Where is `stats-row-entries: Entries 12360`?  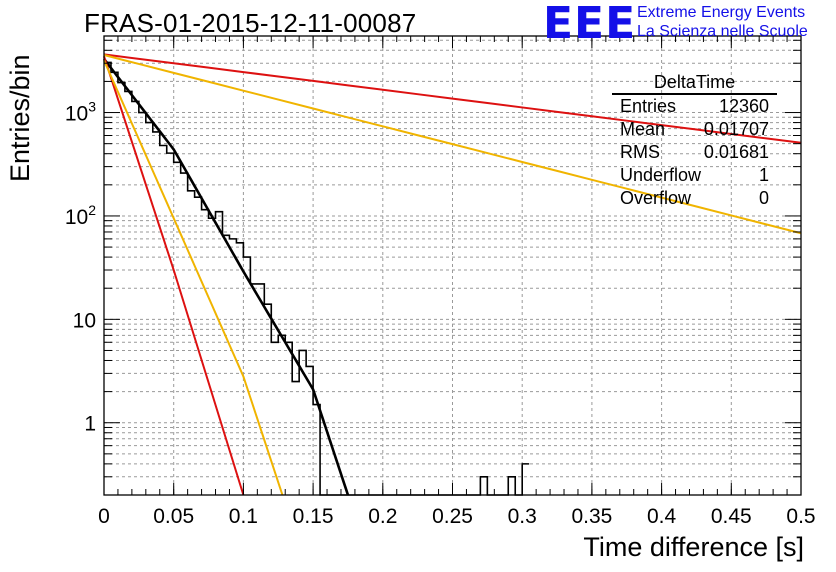
stats-row-entries: Entries 12360 is located at coordinates (694, 106).